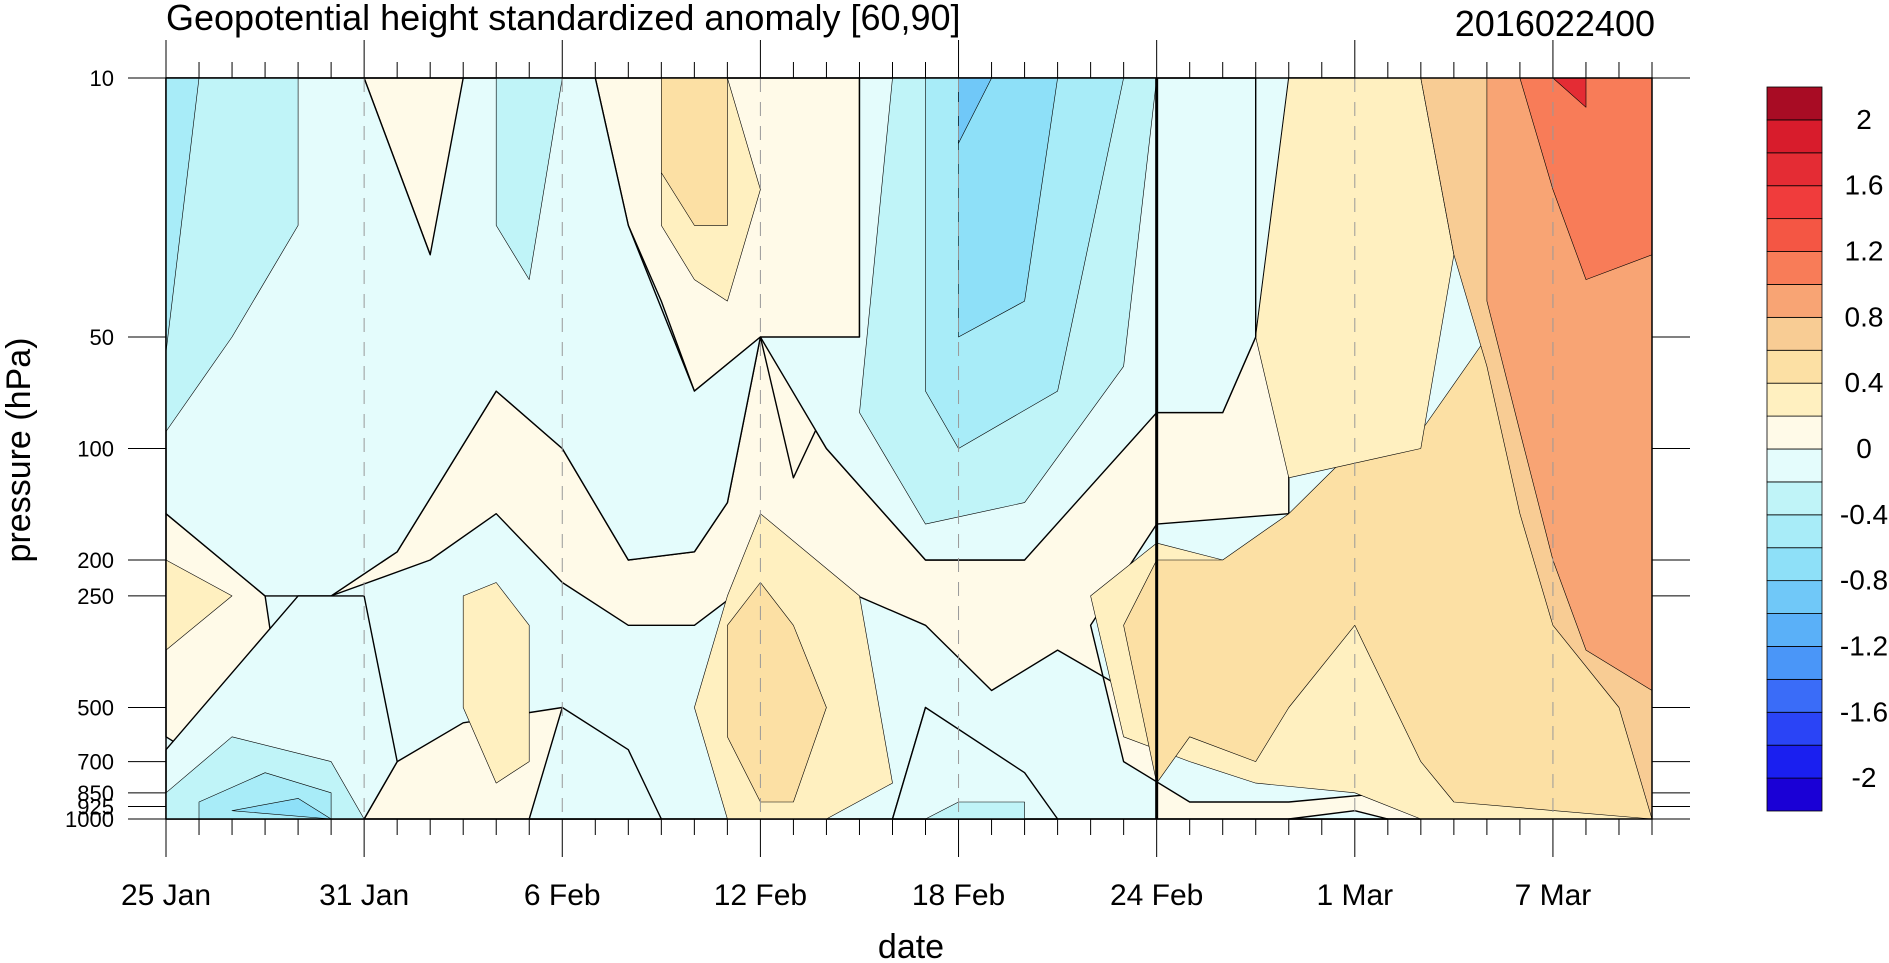 This screenshot has height=963, width=1889. Describe the element at coordinates (1864, 645) in the screenshot. I see `colorbar-label: -1.2` at that location.